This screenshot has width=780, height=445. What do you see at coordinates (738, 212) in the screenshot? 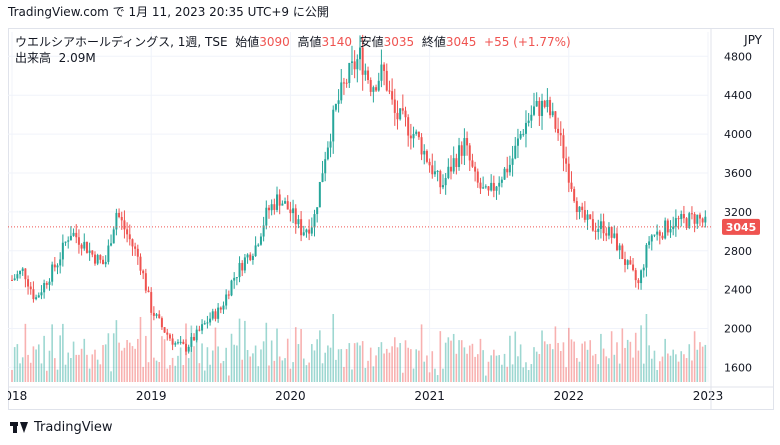
I see `y-tick-label: 3200` at bounding box center [738, 212].